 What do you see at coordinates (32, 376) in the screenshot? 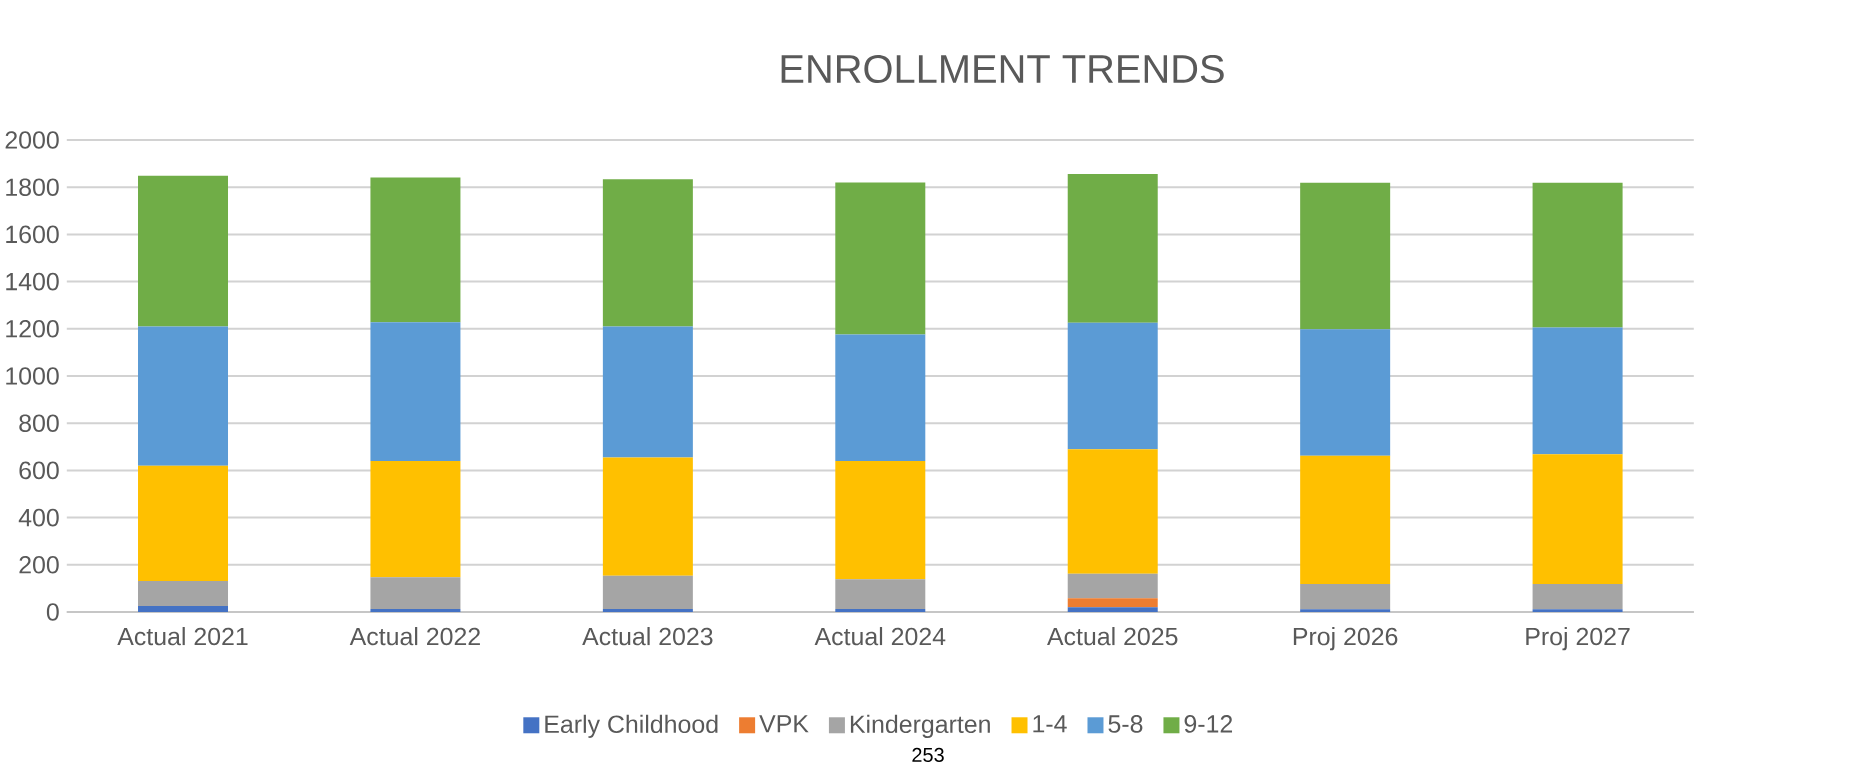
I see `y-tick-label: 1000` at bounding box center [32, 376].